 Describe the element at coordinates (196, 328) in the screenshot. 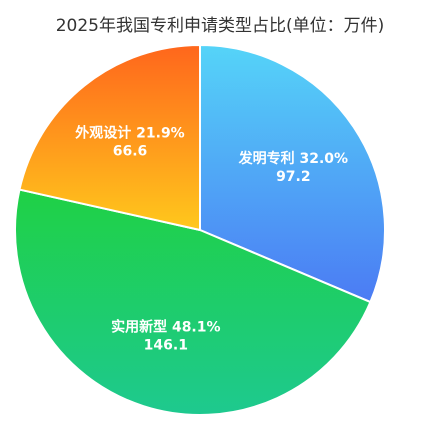

I see `slice-percent: 48.1%` at that location.